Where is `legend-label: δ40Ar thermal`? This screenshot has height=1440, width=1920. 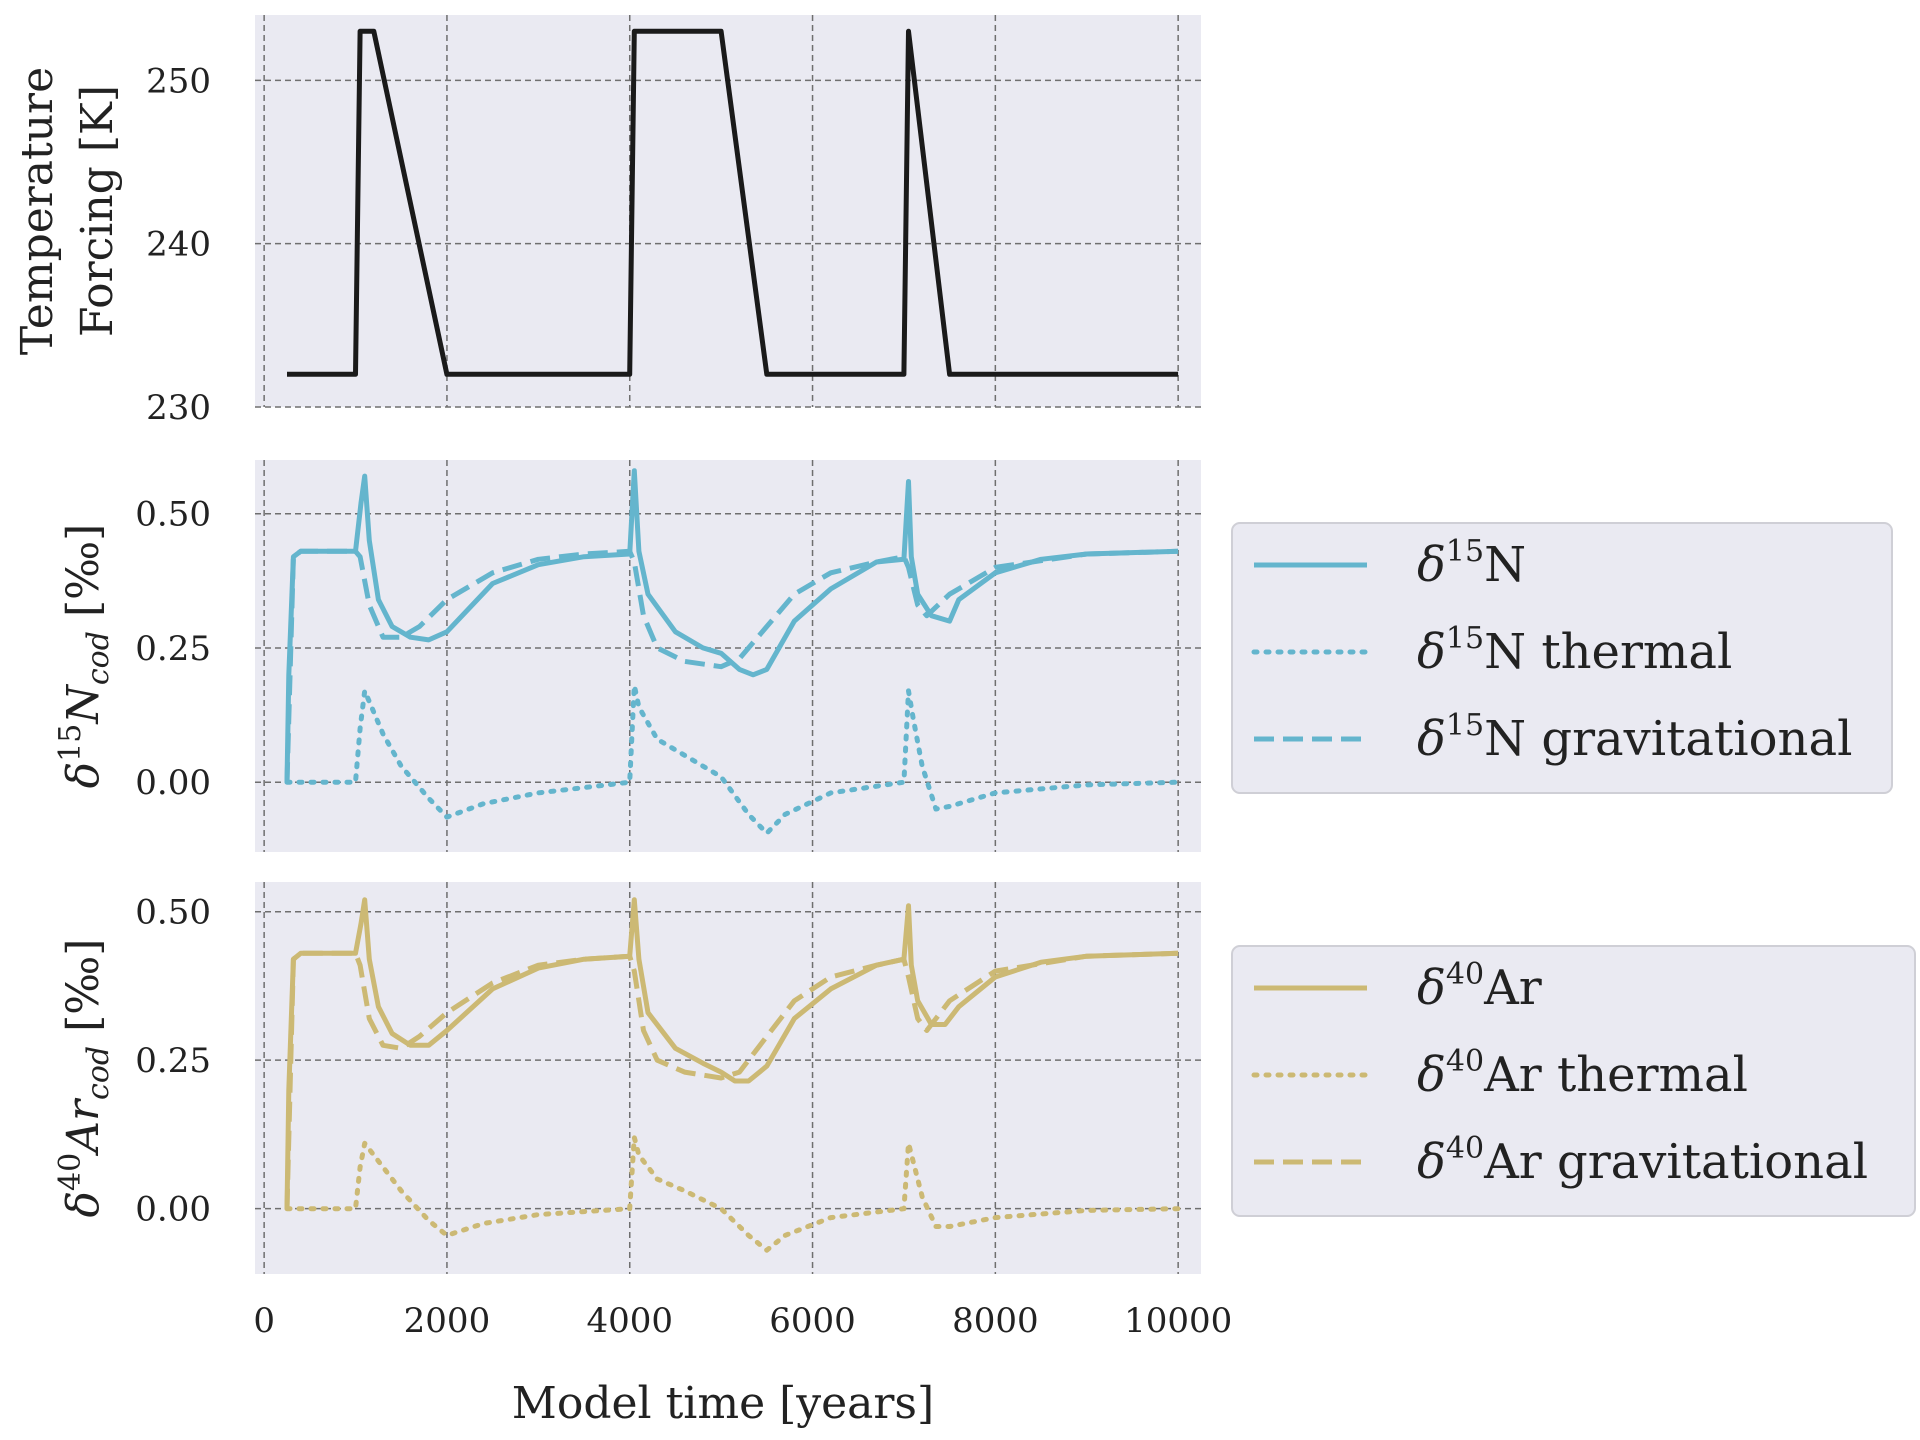 legend-label: δ40Ar thermal is located at coordinates (1582, 1073).